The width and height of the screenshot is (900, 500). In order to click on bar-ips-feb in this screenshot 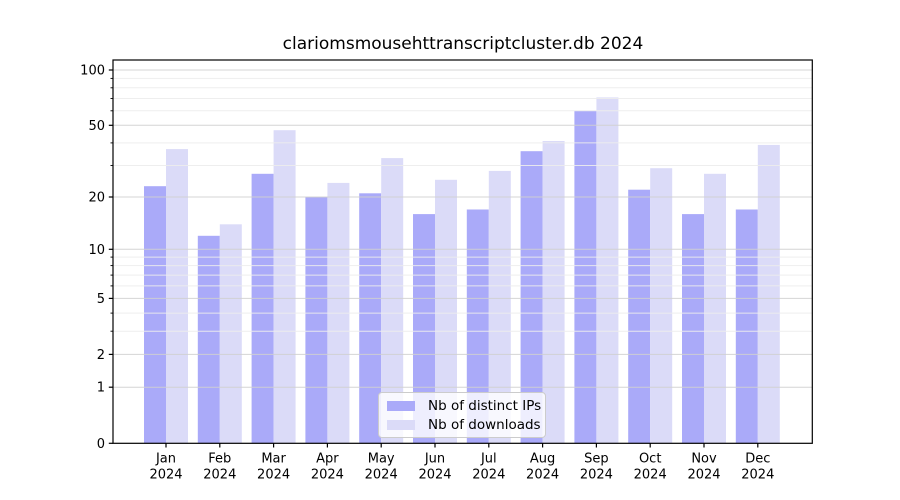, I will do `click(208, 339)`.